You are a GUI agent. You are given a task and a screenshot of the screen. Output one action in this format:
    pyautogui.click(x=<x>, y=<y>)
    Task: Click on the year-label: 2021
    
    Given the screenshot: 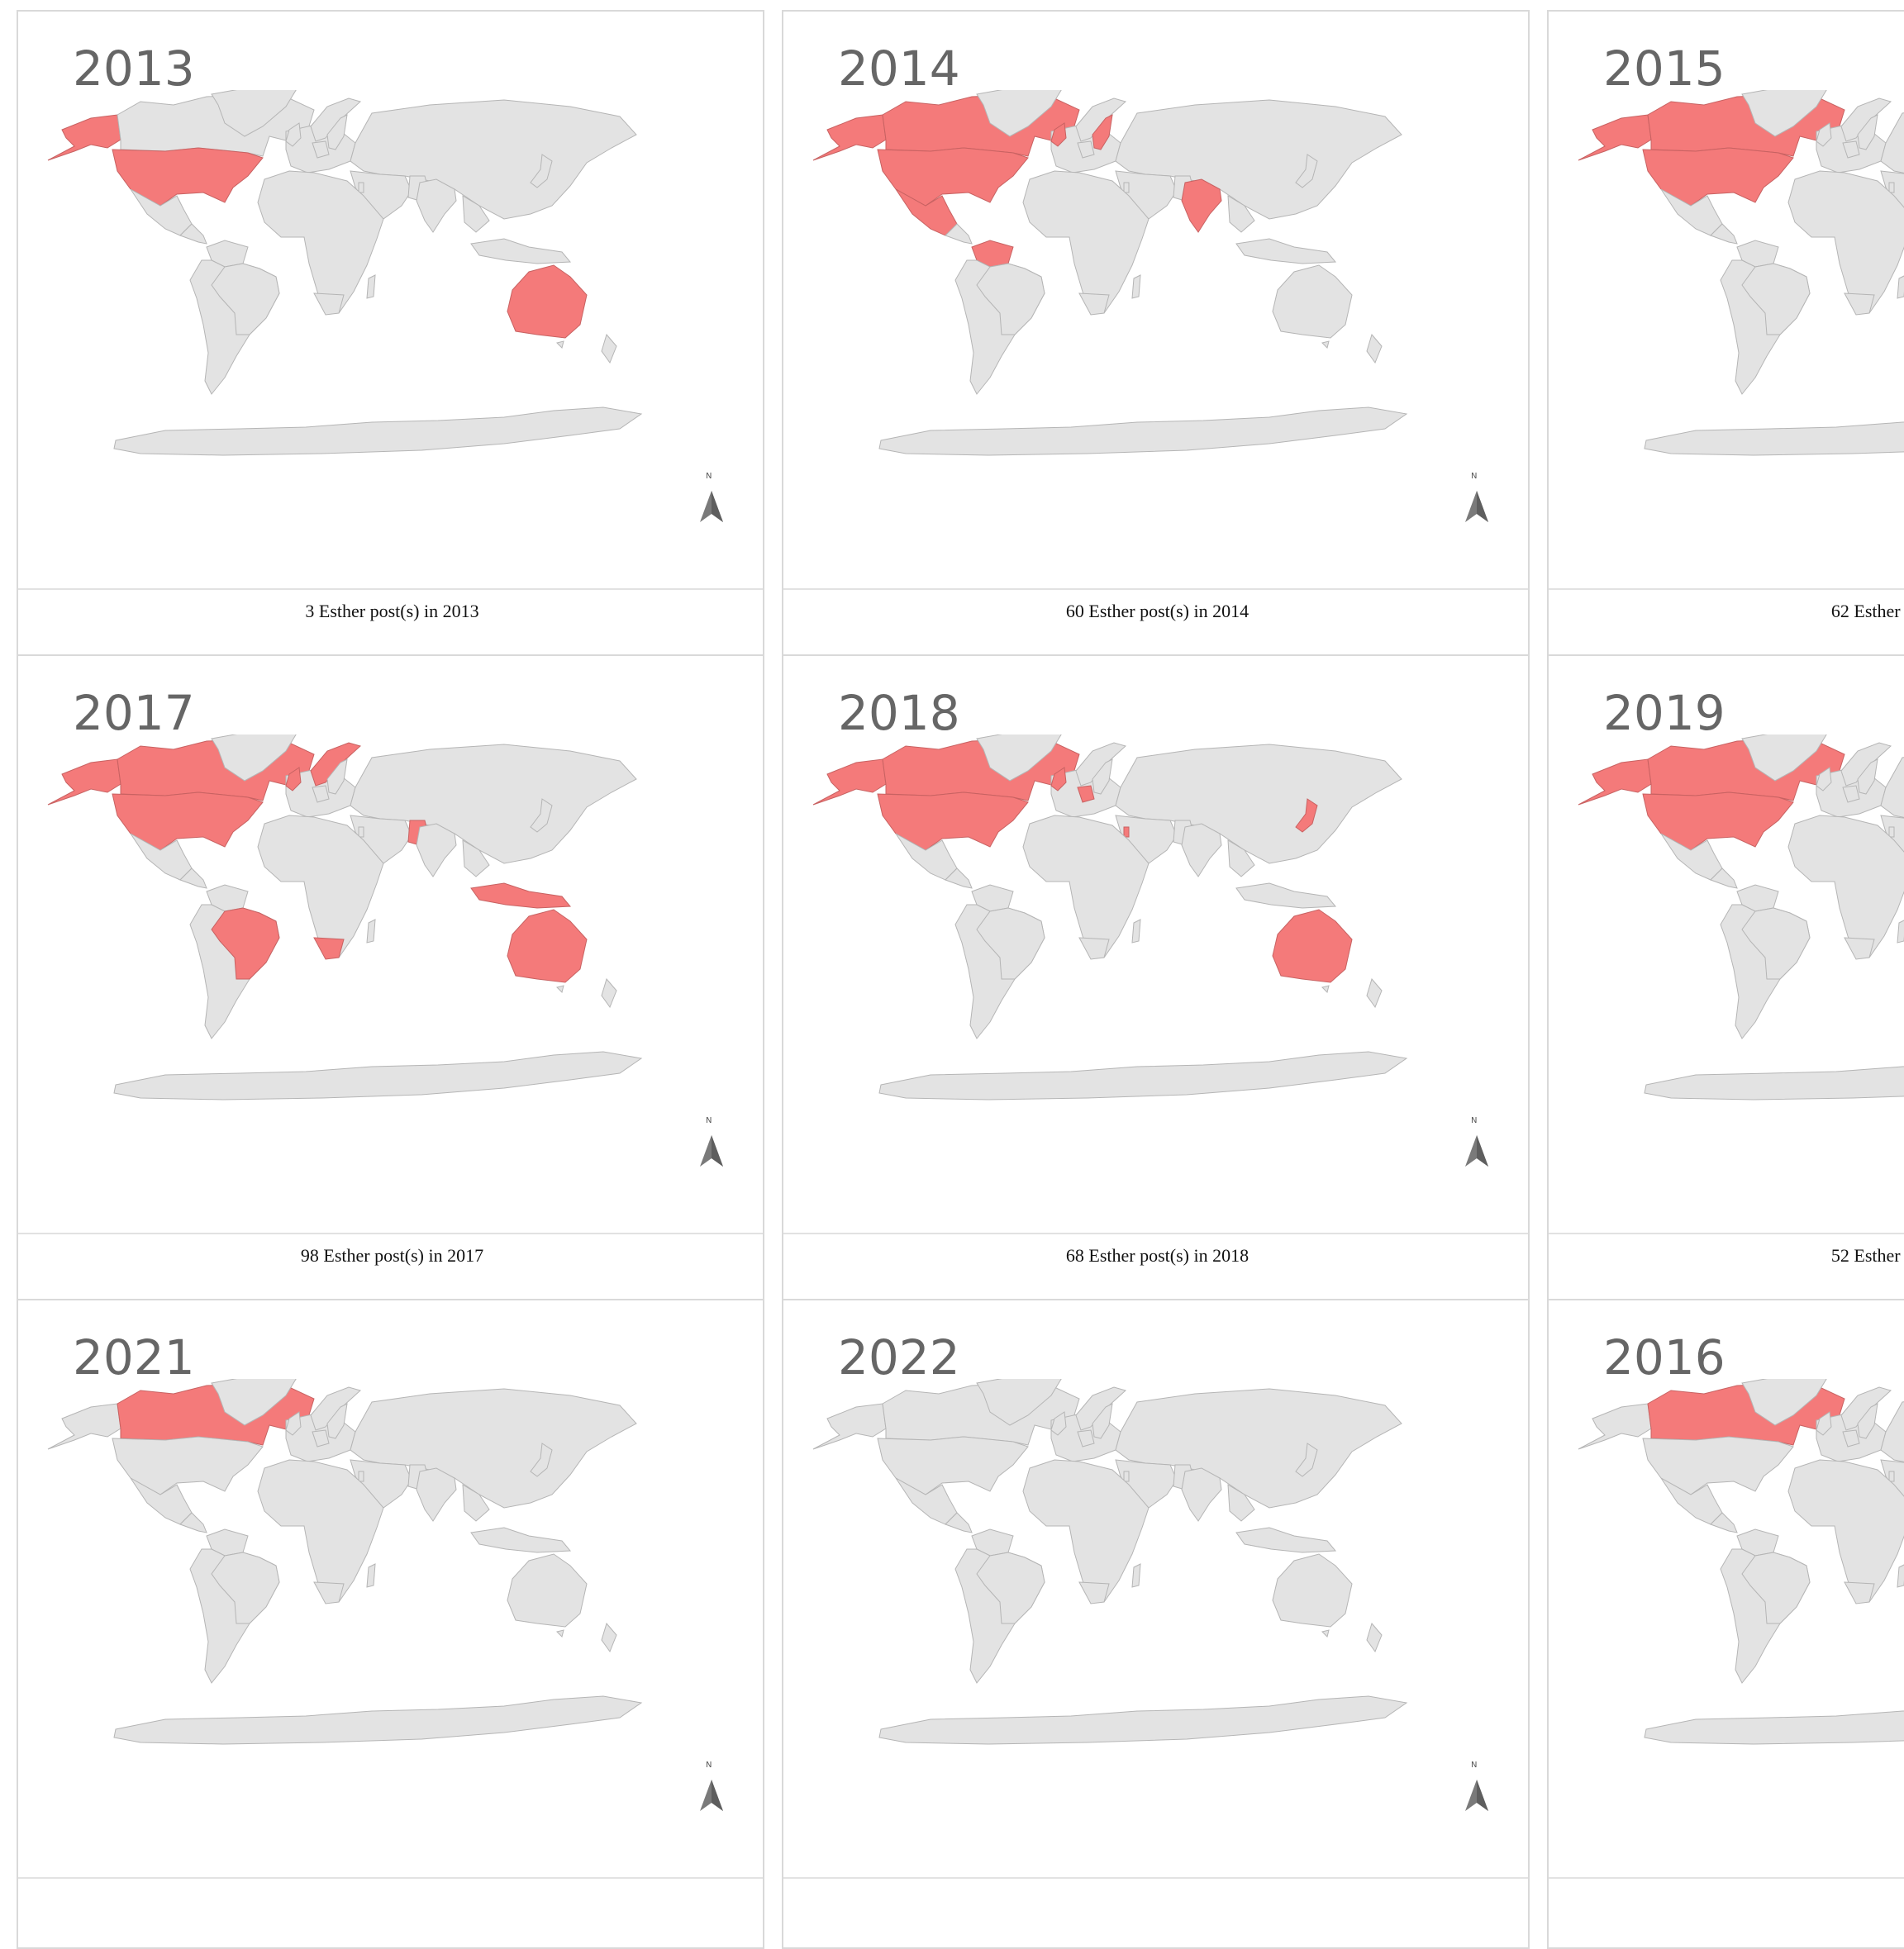 What is the action you would take?
    pyautogui.click(x=134, y=1357)
    